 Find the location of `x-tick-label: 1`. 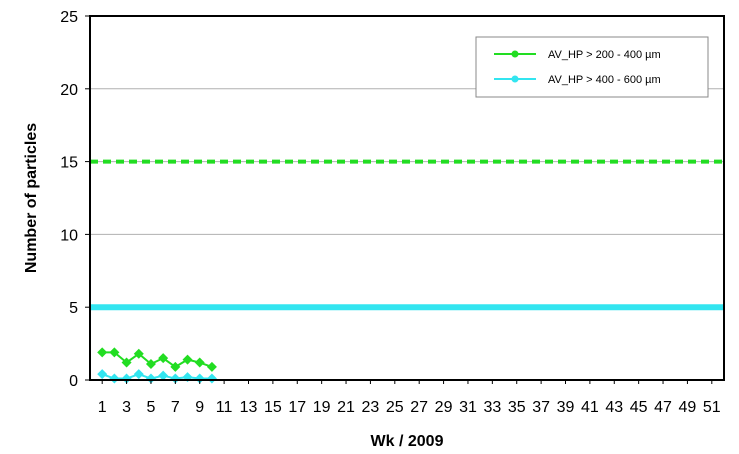

x-tick-label: 1 is located at coordinates (102, 407).